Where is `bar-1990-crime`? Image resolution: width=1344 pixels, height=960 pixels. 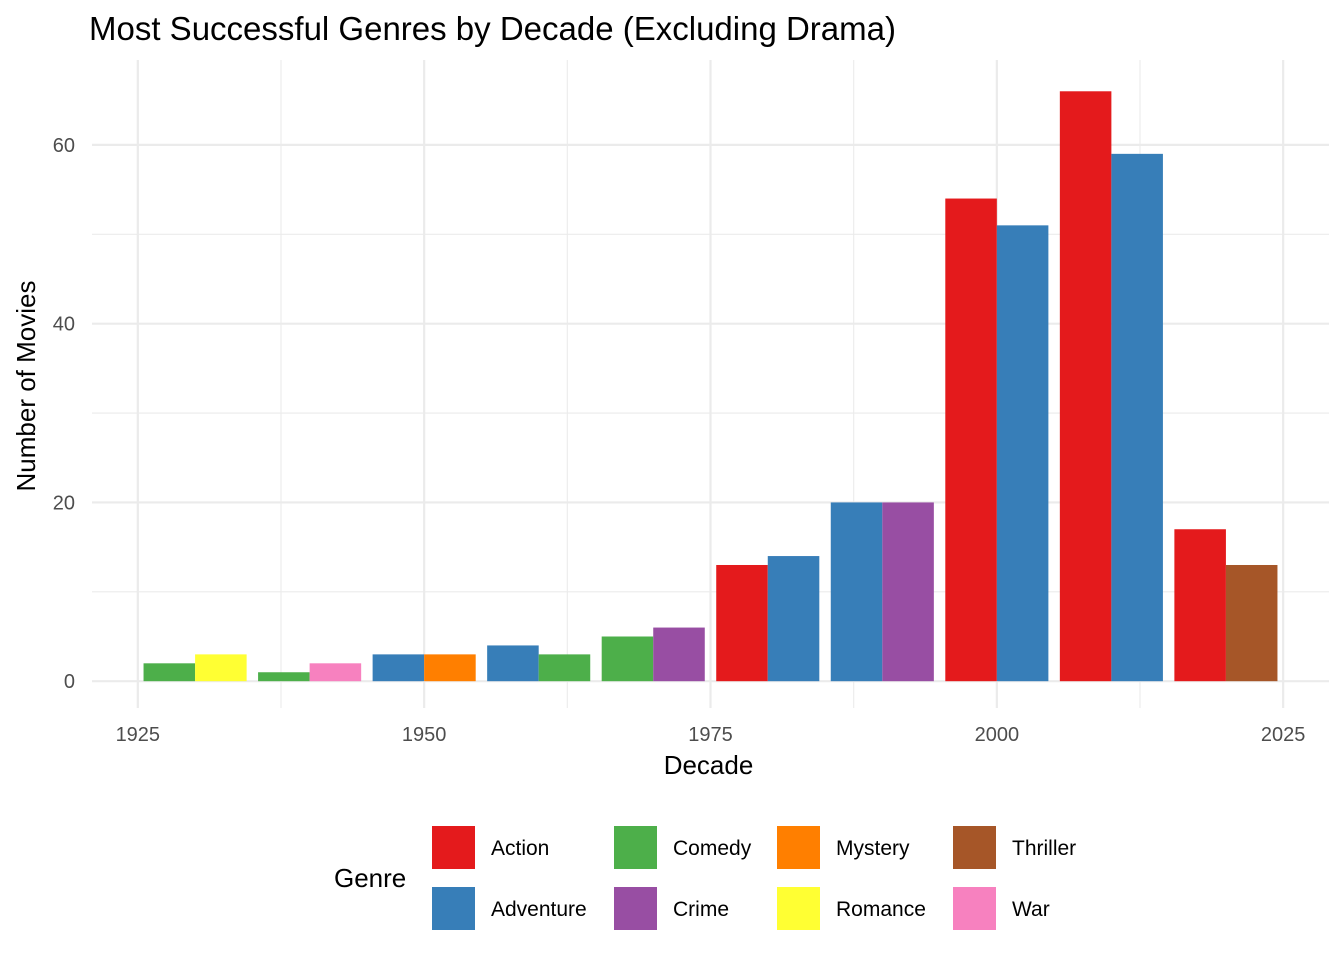 bar-1990-crime is located at coordinates (908, 592).